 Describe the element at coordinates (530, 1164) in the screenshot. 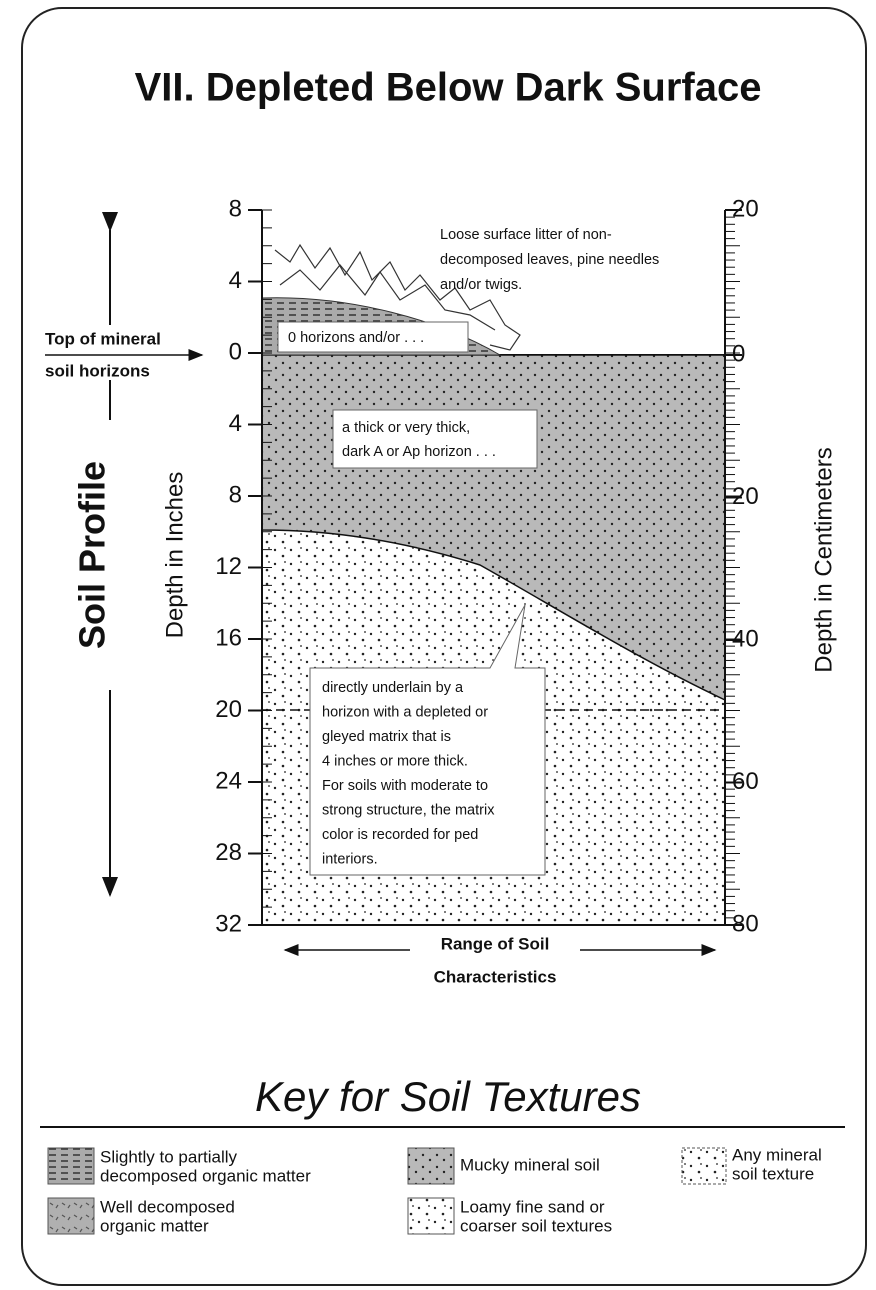

I see `key-label: Mucky mineral soil` at that location.